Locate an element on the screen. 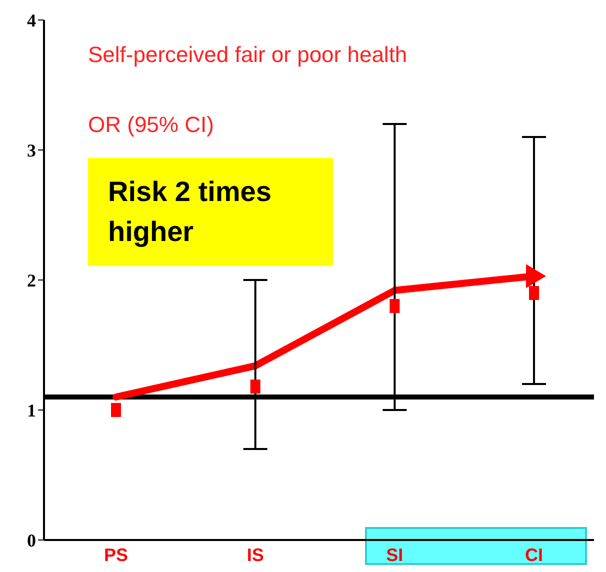 Image resolution: width=606 pixels, height=572 pixels. x-tick-label: IS is located at coordinates (255, 554).